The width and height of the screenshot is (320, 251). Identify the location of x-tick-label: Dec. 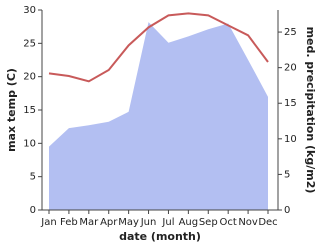
(267, 222).